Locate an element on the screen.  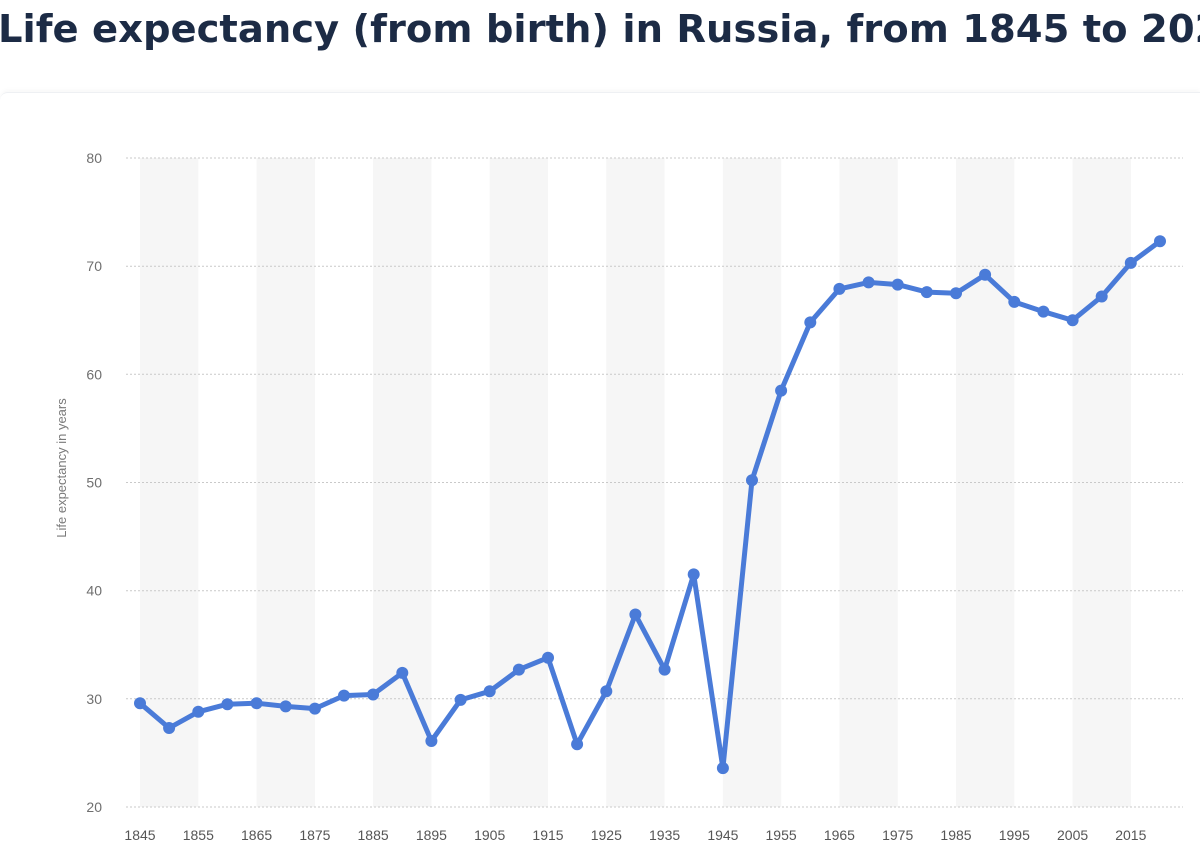
y-tick-label: 30 is located at coordinates (94, 699).